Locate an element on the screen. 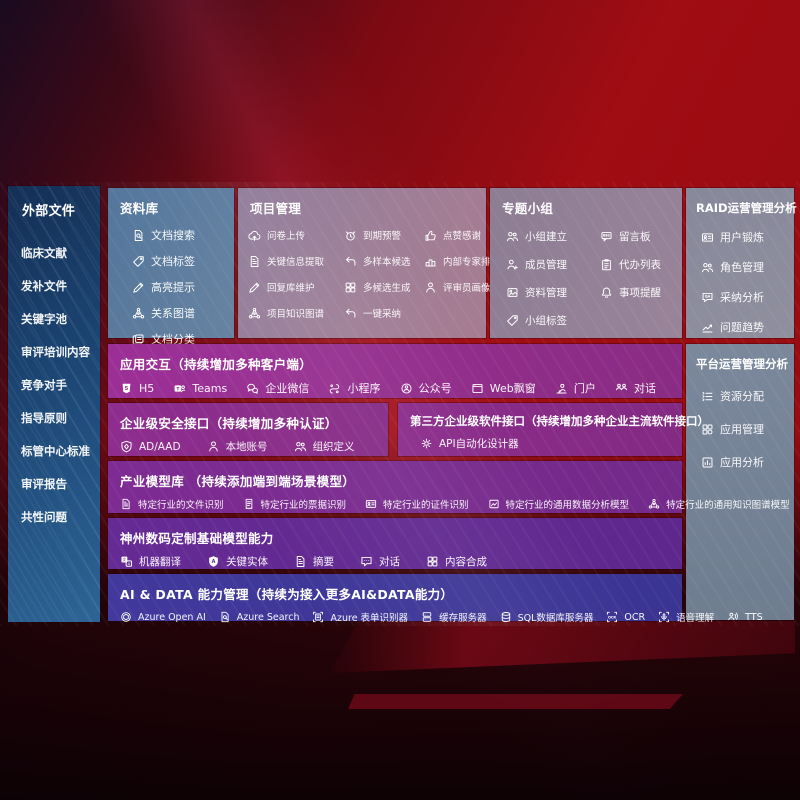 This screenshot has height=800, width=800. item: 应用管理 is located at coordinates (747, 429).